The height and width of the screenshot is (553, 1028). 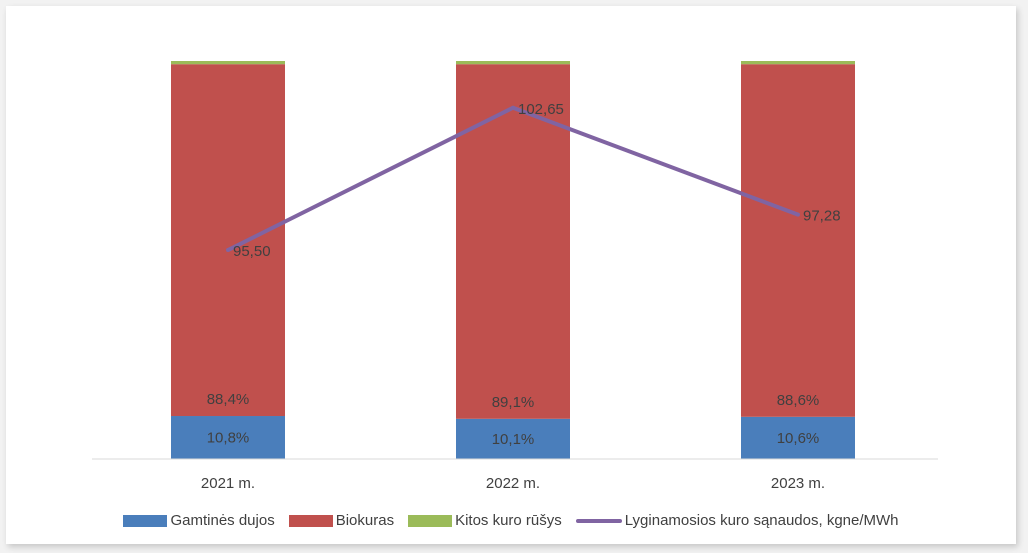 What do you see at coordinates (761, 520) in the screenshot?
I see `legend-label: Lyginamosios kuro sąnaudos, kgne/MWh` at bounding box center [761, 520].